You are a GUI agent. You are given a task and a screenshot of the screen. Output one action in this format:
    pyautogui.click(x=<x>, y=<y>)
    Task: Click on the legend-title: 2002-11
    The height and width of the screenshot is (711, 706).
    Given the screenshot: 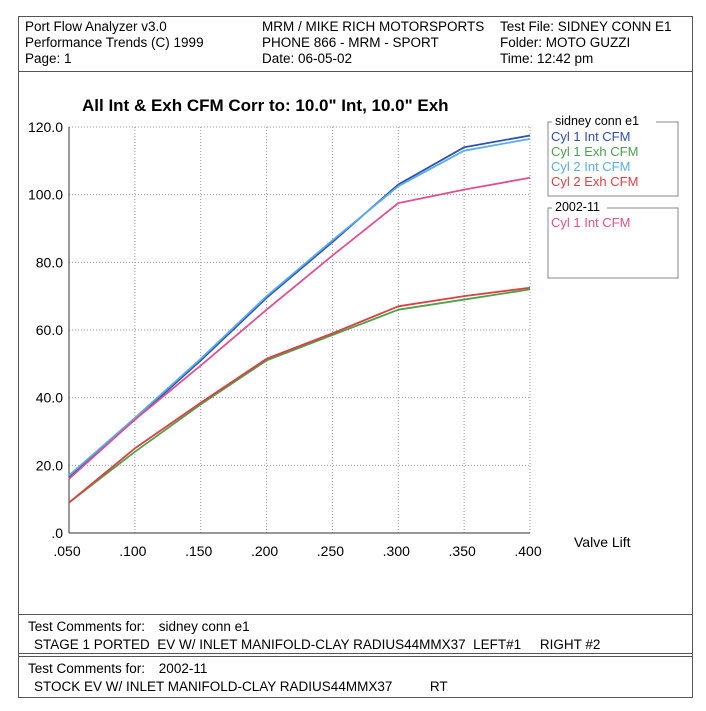 What is the action you would take?
    pyautogui.click(x=577, y=207)
    